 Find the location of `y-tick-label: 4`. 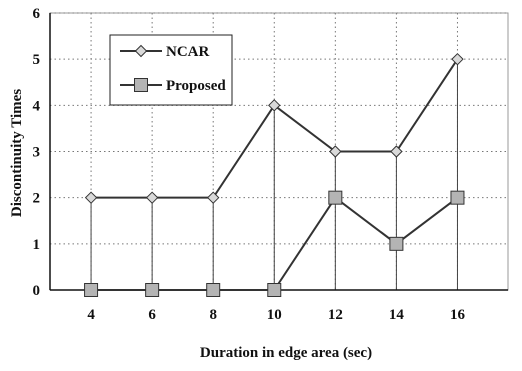

y-tick-label: 4 is located at coordinates (37, 106).